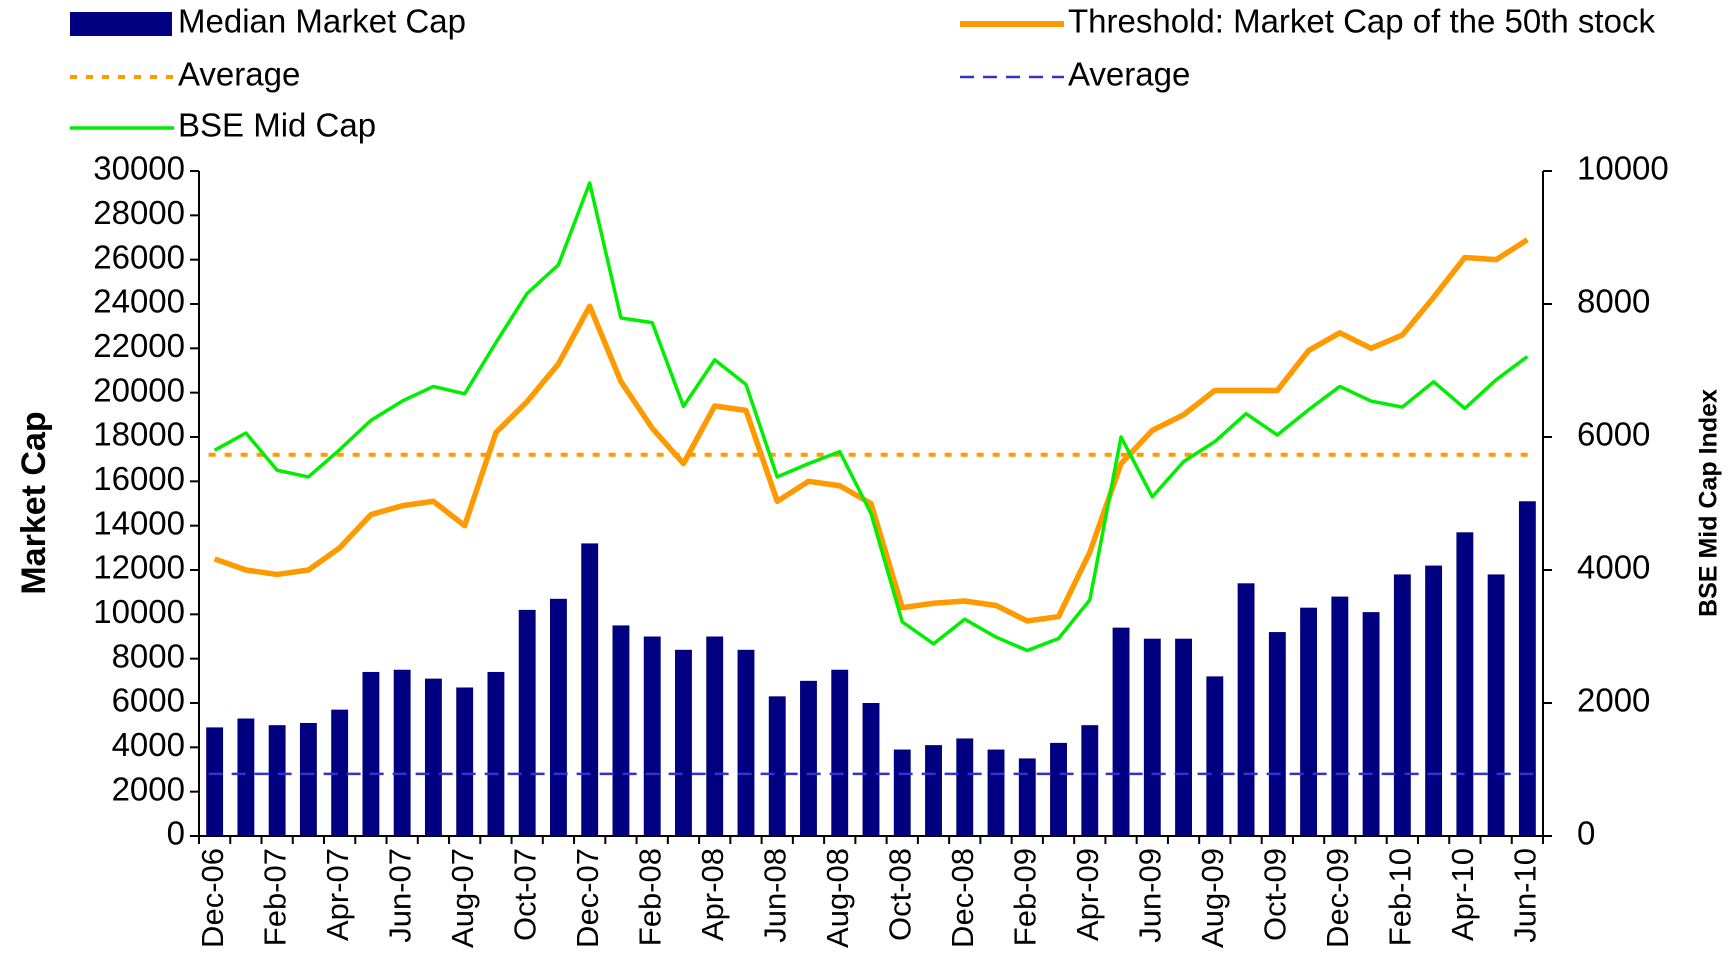 This screenshot has height=957, width=1731. What do you see at coordinates (121, 24) in the screenshot?
I see `legend-swatch` at bounding box center [121, 24].